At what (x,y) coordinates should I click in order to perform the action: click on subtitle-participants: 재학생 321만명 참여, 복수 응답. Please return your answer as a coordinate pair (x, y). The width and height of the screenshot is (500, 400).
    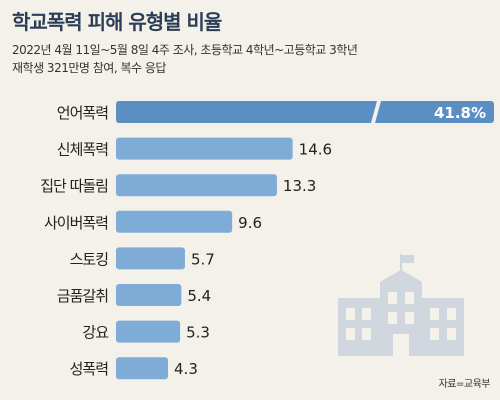
    Looking at the image, I should click on (89, 68).